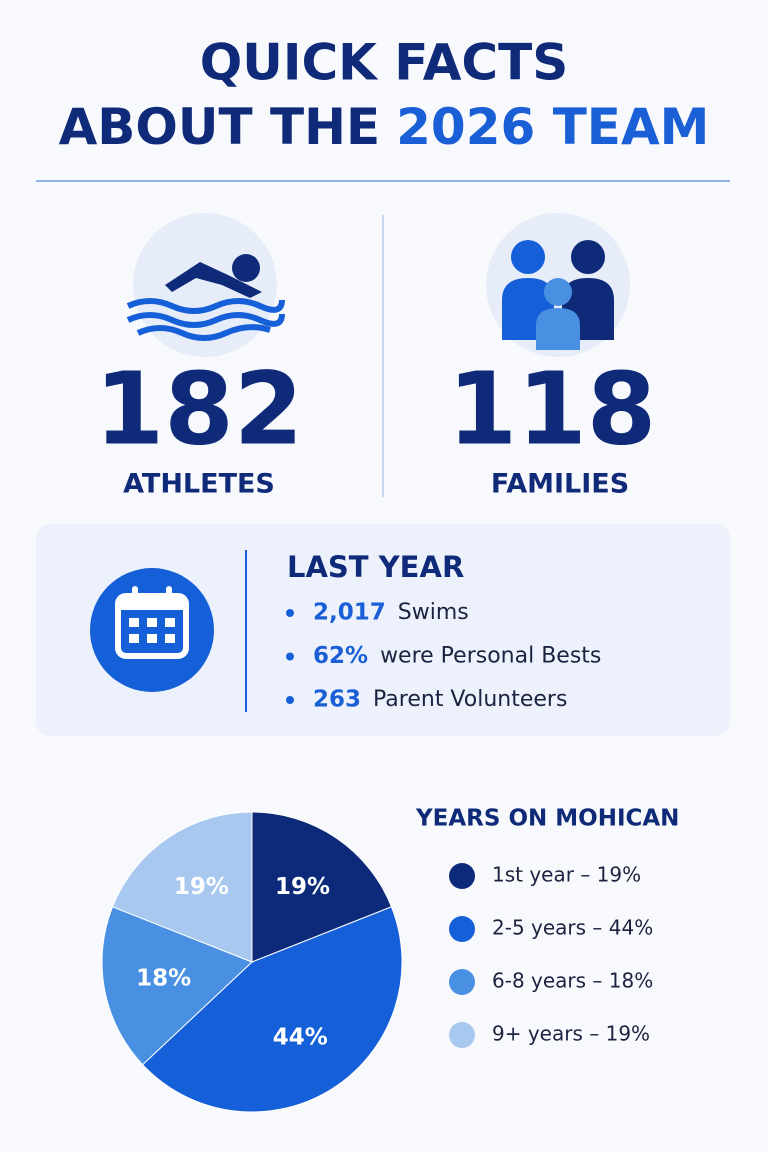  What do you see at coordinates (572, 981) in the screenshot?
I see `legend-label: 6-8 years – 18%` at bounding box center [572, 981].